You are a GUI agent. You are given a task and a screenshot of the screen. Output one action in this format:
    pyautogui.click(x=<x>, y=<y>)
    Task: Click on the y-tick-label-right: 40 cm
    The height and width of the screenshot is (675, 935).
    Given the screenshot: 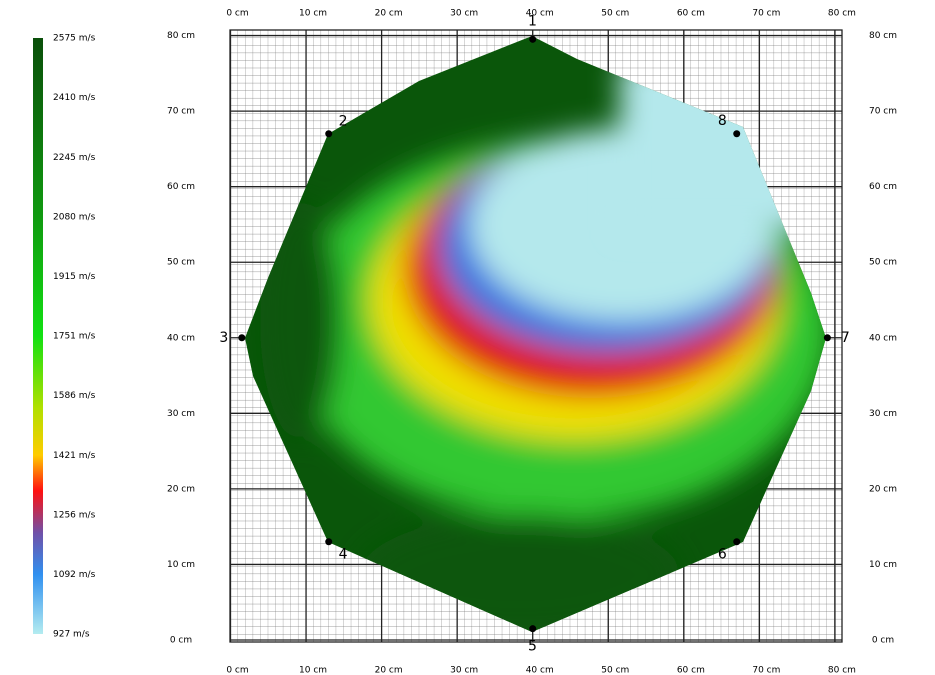 What is the action you would take?
    pyautogui.click(x=883, y=338)
    